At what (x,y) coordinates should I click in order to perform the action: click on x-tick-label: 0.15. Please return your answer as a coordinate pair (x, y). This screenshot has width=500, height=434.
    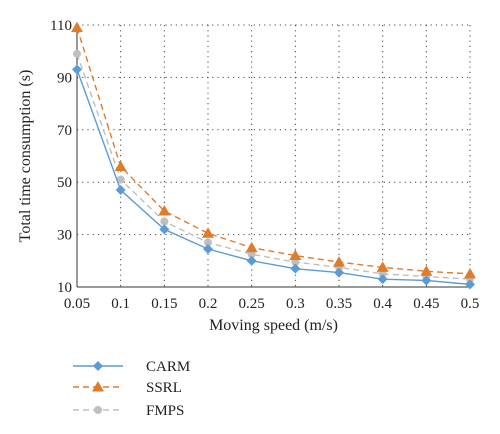
    Looking at the image, I should click on (164, 304).